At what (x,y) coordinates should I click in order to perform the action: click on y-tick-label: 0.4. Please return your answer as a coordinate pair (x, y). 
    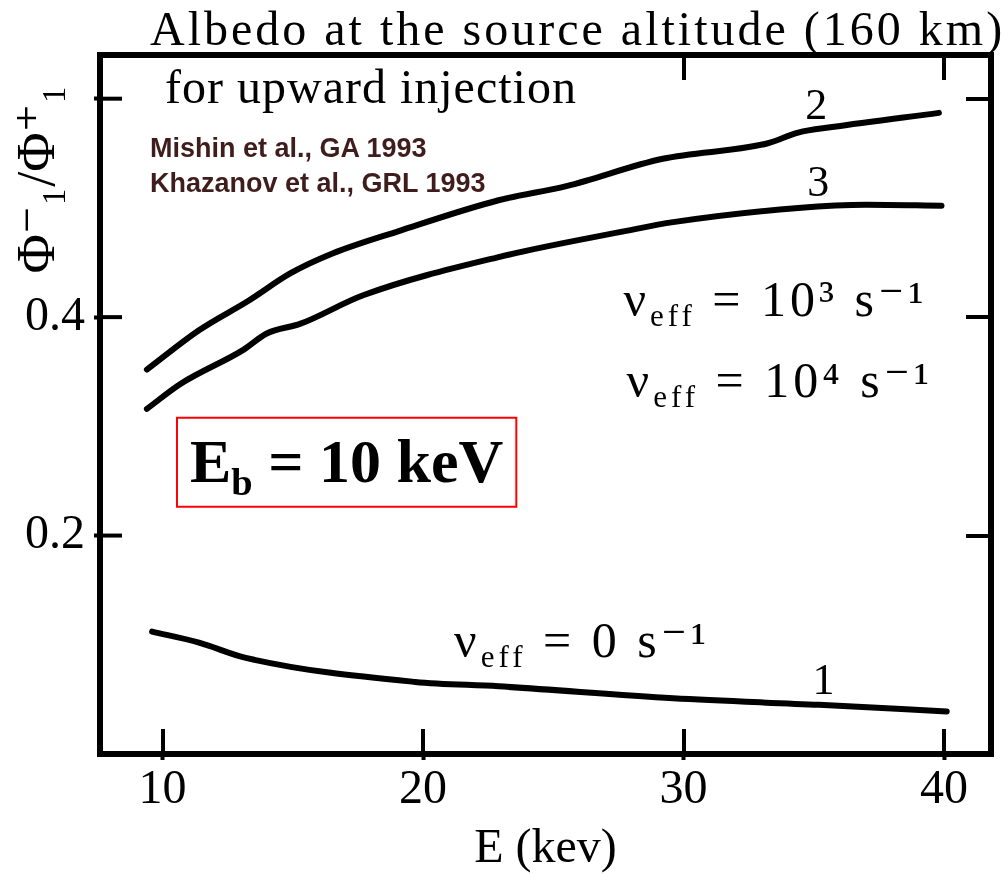
    Looking at the image, I should click on (55, 313).